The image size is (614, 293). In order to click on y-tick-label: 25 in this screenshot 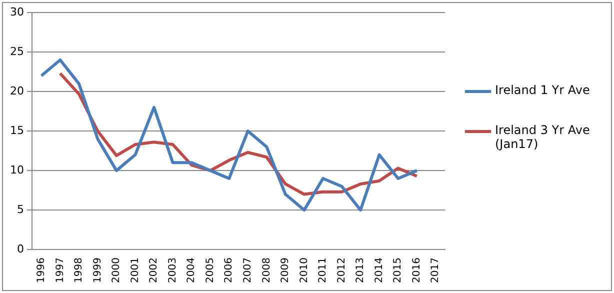, I will do `click(17, 51)`.